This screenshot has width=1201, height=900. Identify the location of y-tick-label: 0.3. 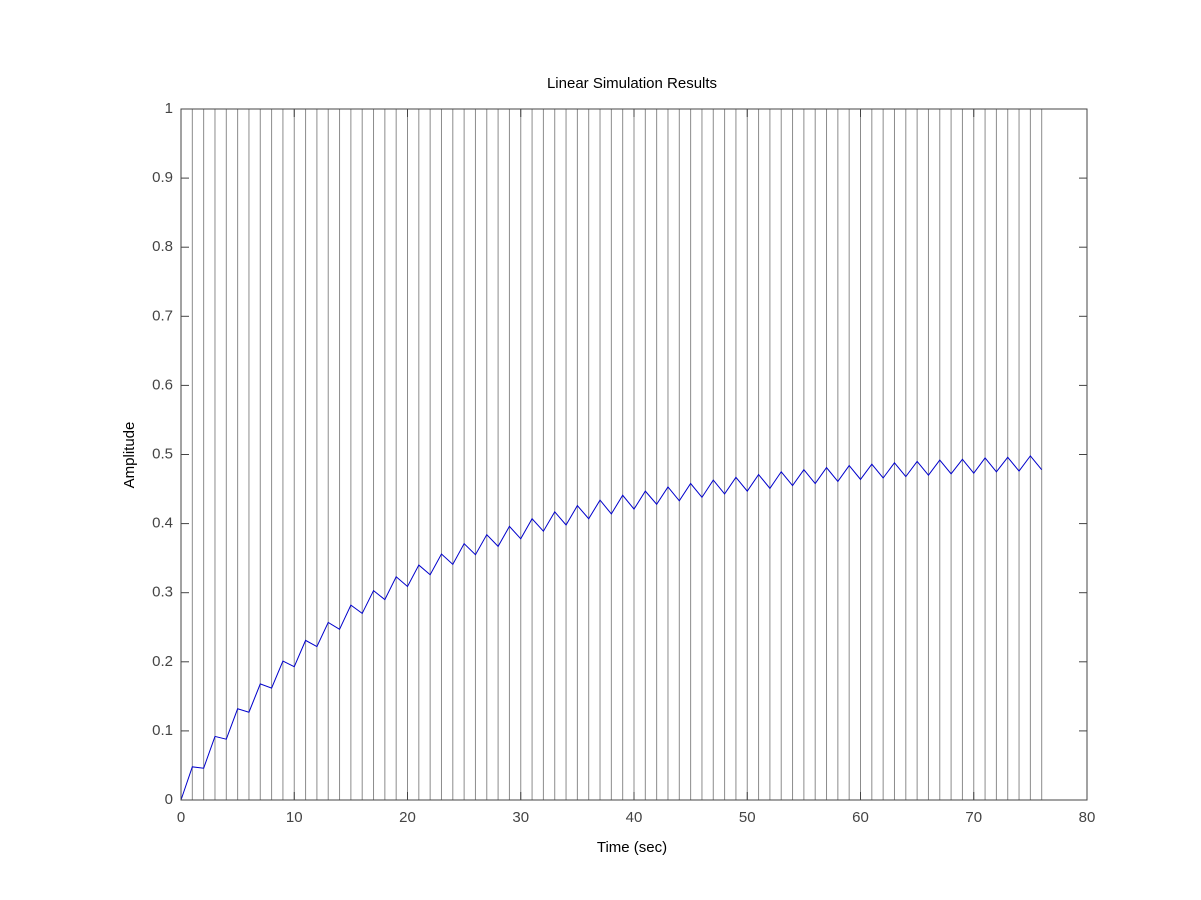
(162, 592).